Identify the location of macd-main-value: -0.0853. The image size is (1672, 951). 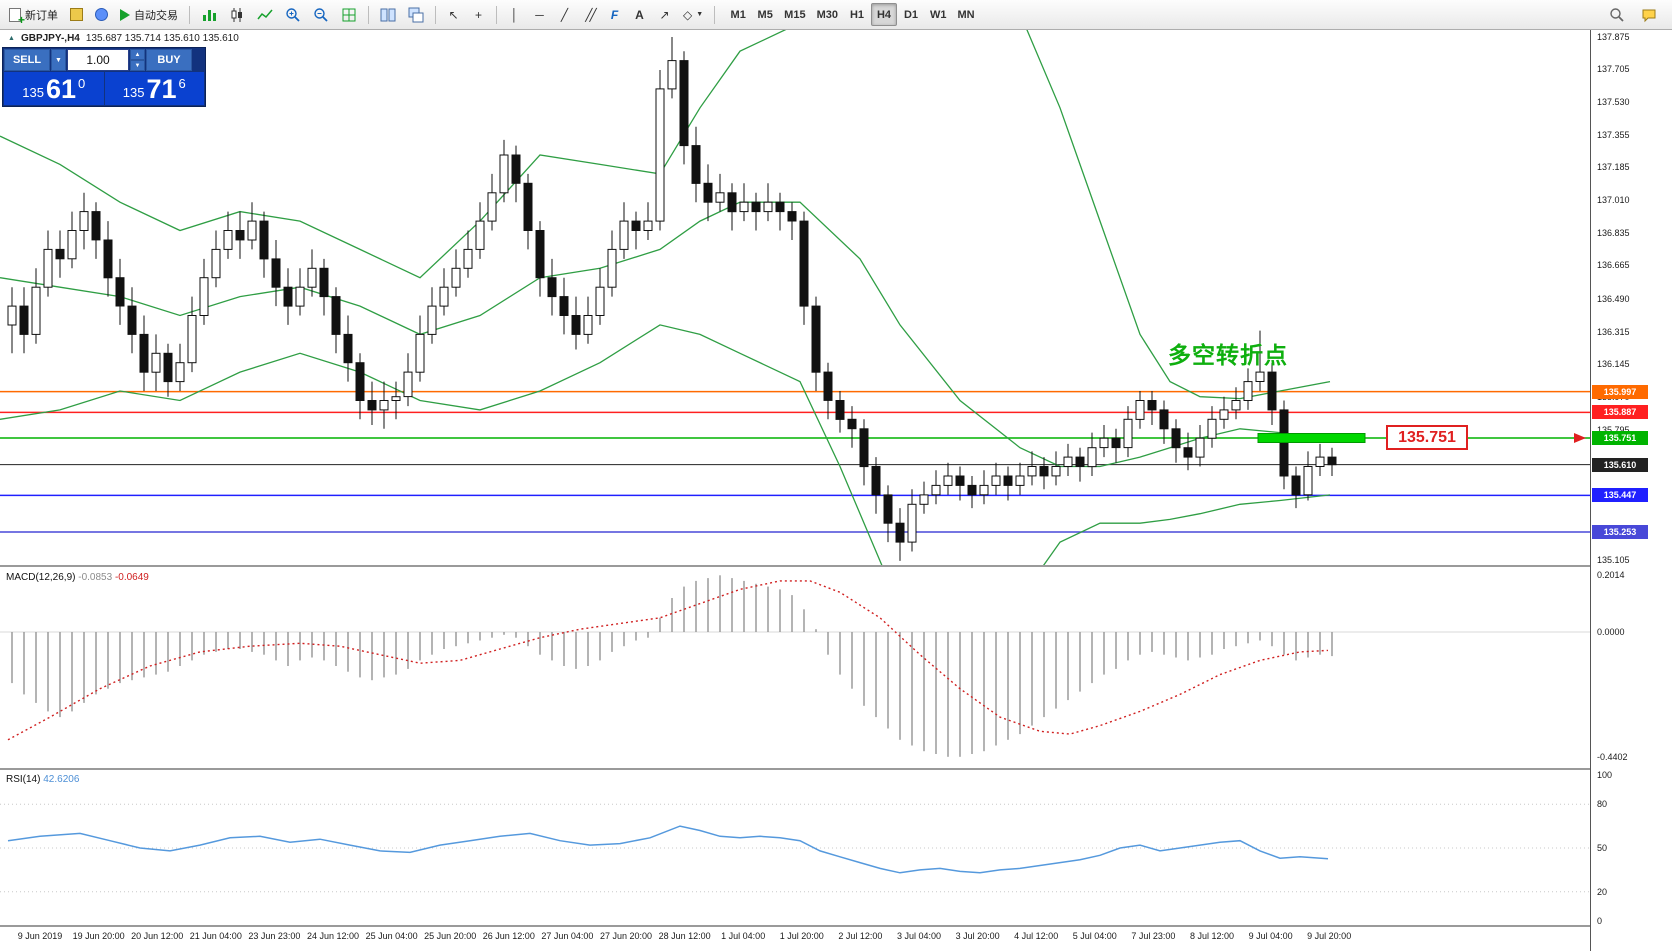
(95, 577).